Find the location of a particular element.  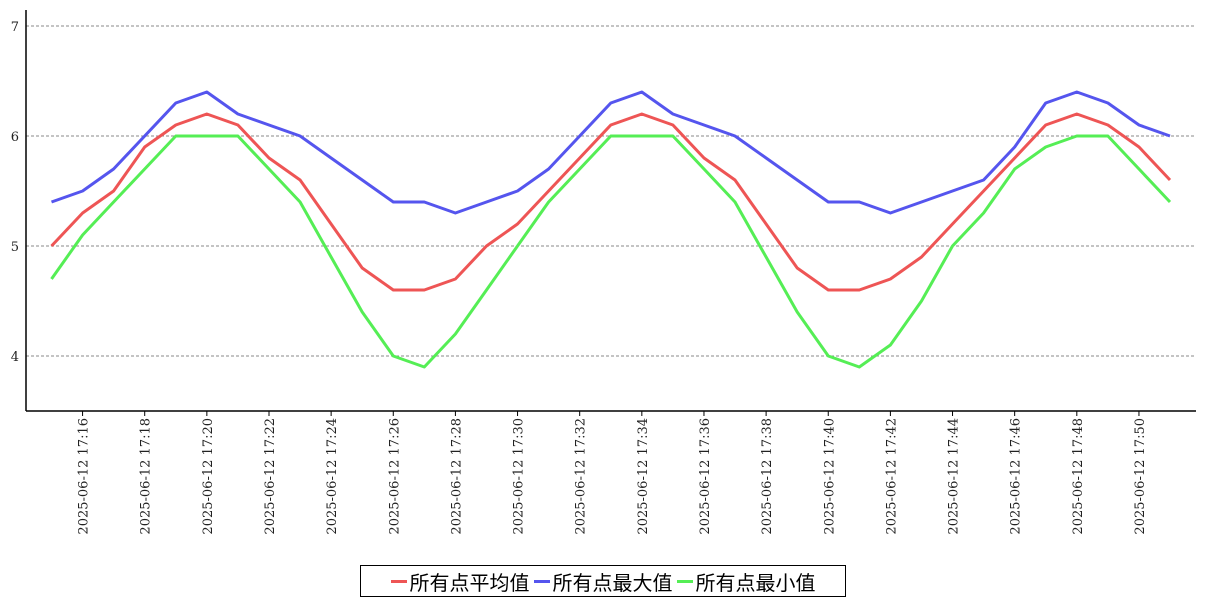

legend-item-min: 所有点最小值 is located at coordinates (746, 581).